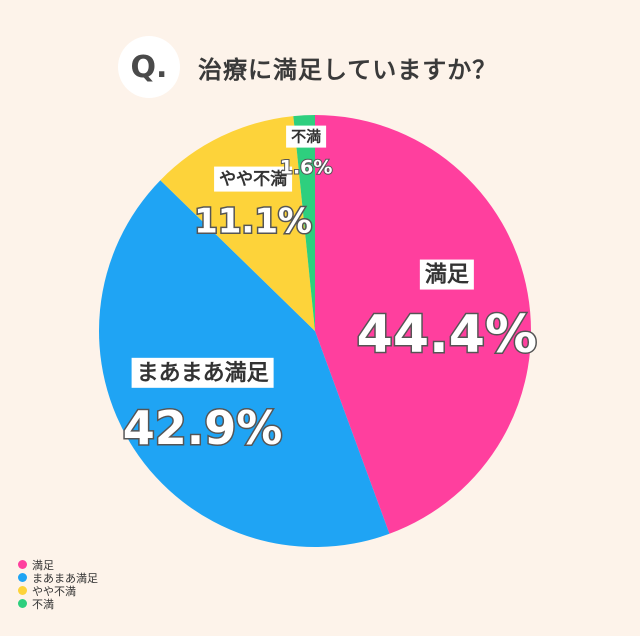  Describe the element at coordinates (306, 167) in the screenshot. I see `percentage-label: 1.6%` at that location.